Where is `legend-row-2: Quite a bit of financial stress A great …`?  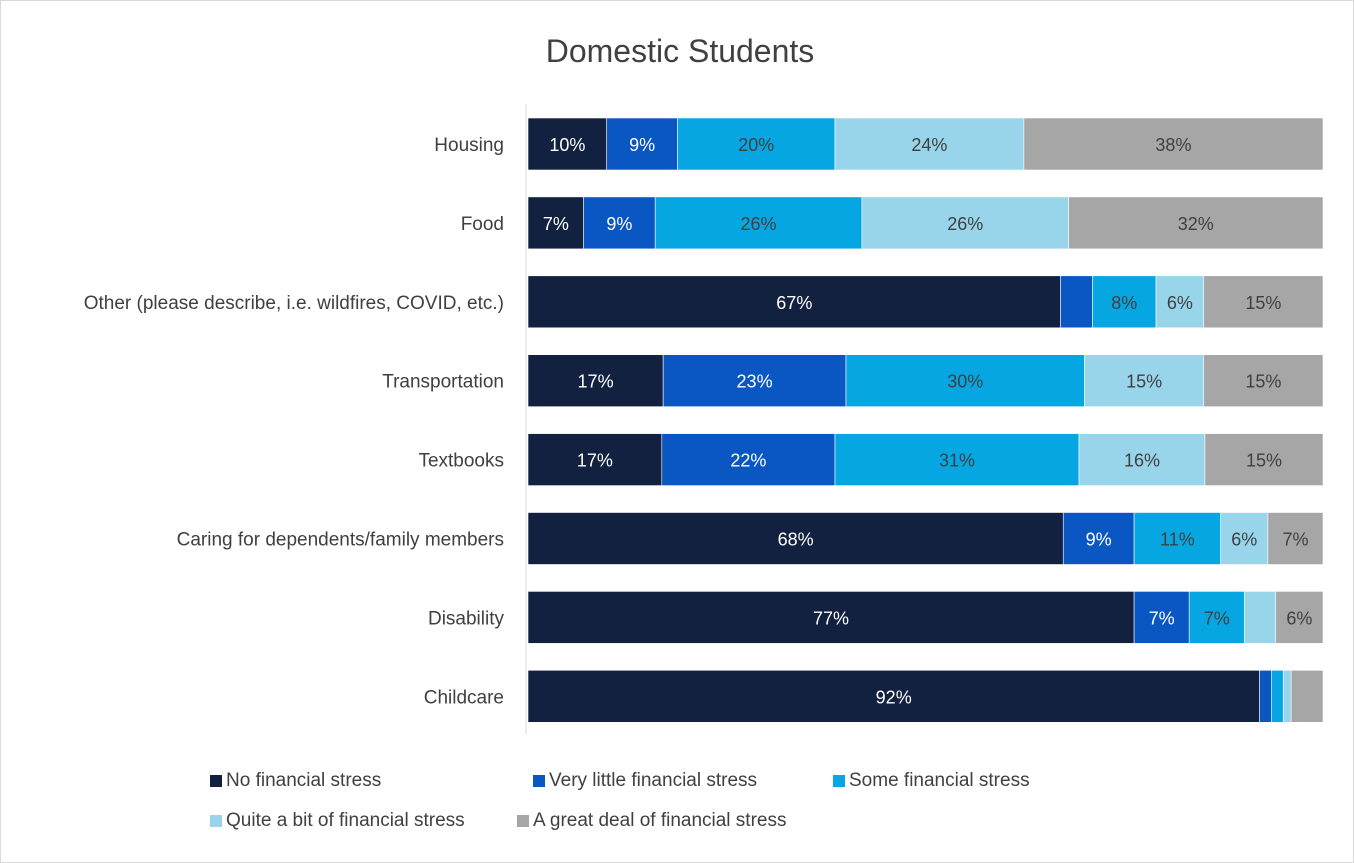 legend-row-2: Quite a bit of financial stress A great … is located at coordinates (660, 830).